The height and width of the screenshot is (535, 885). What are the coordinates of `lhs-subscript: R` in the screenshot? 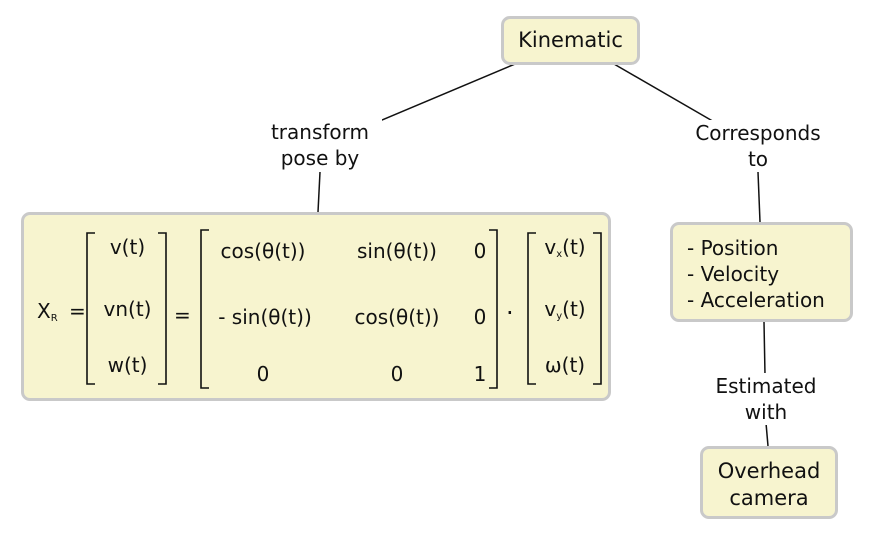 It's located at (54, 318).